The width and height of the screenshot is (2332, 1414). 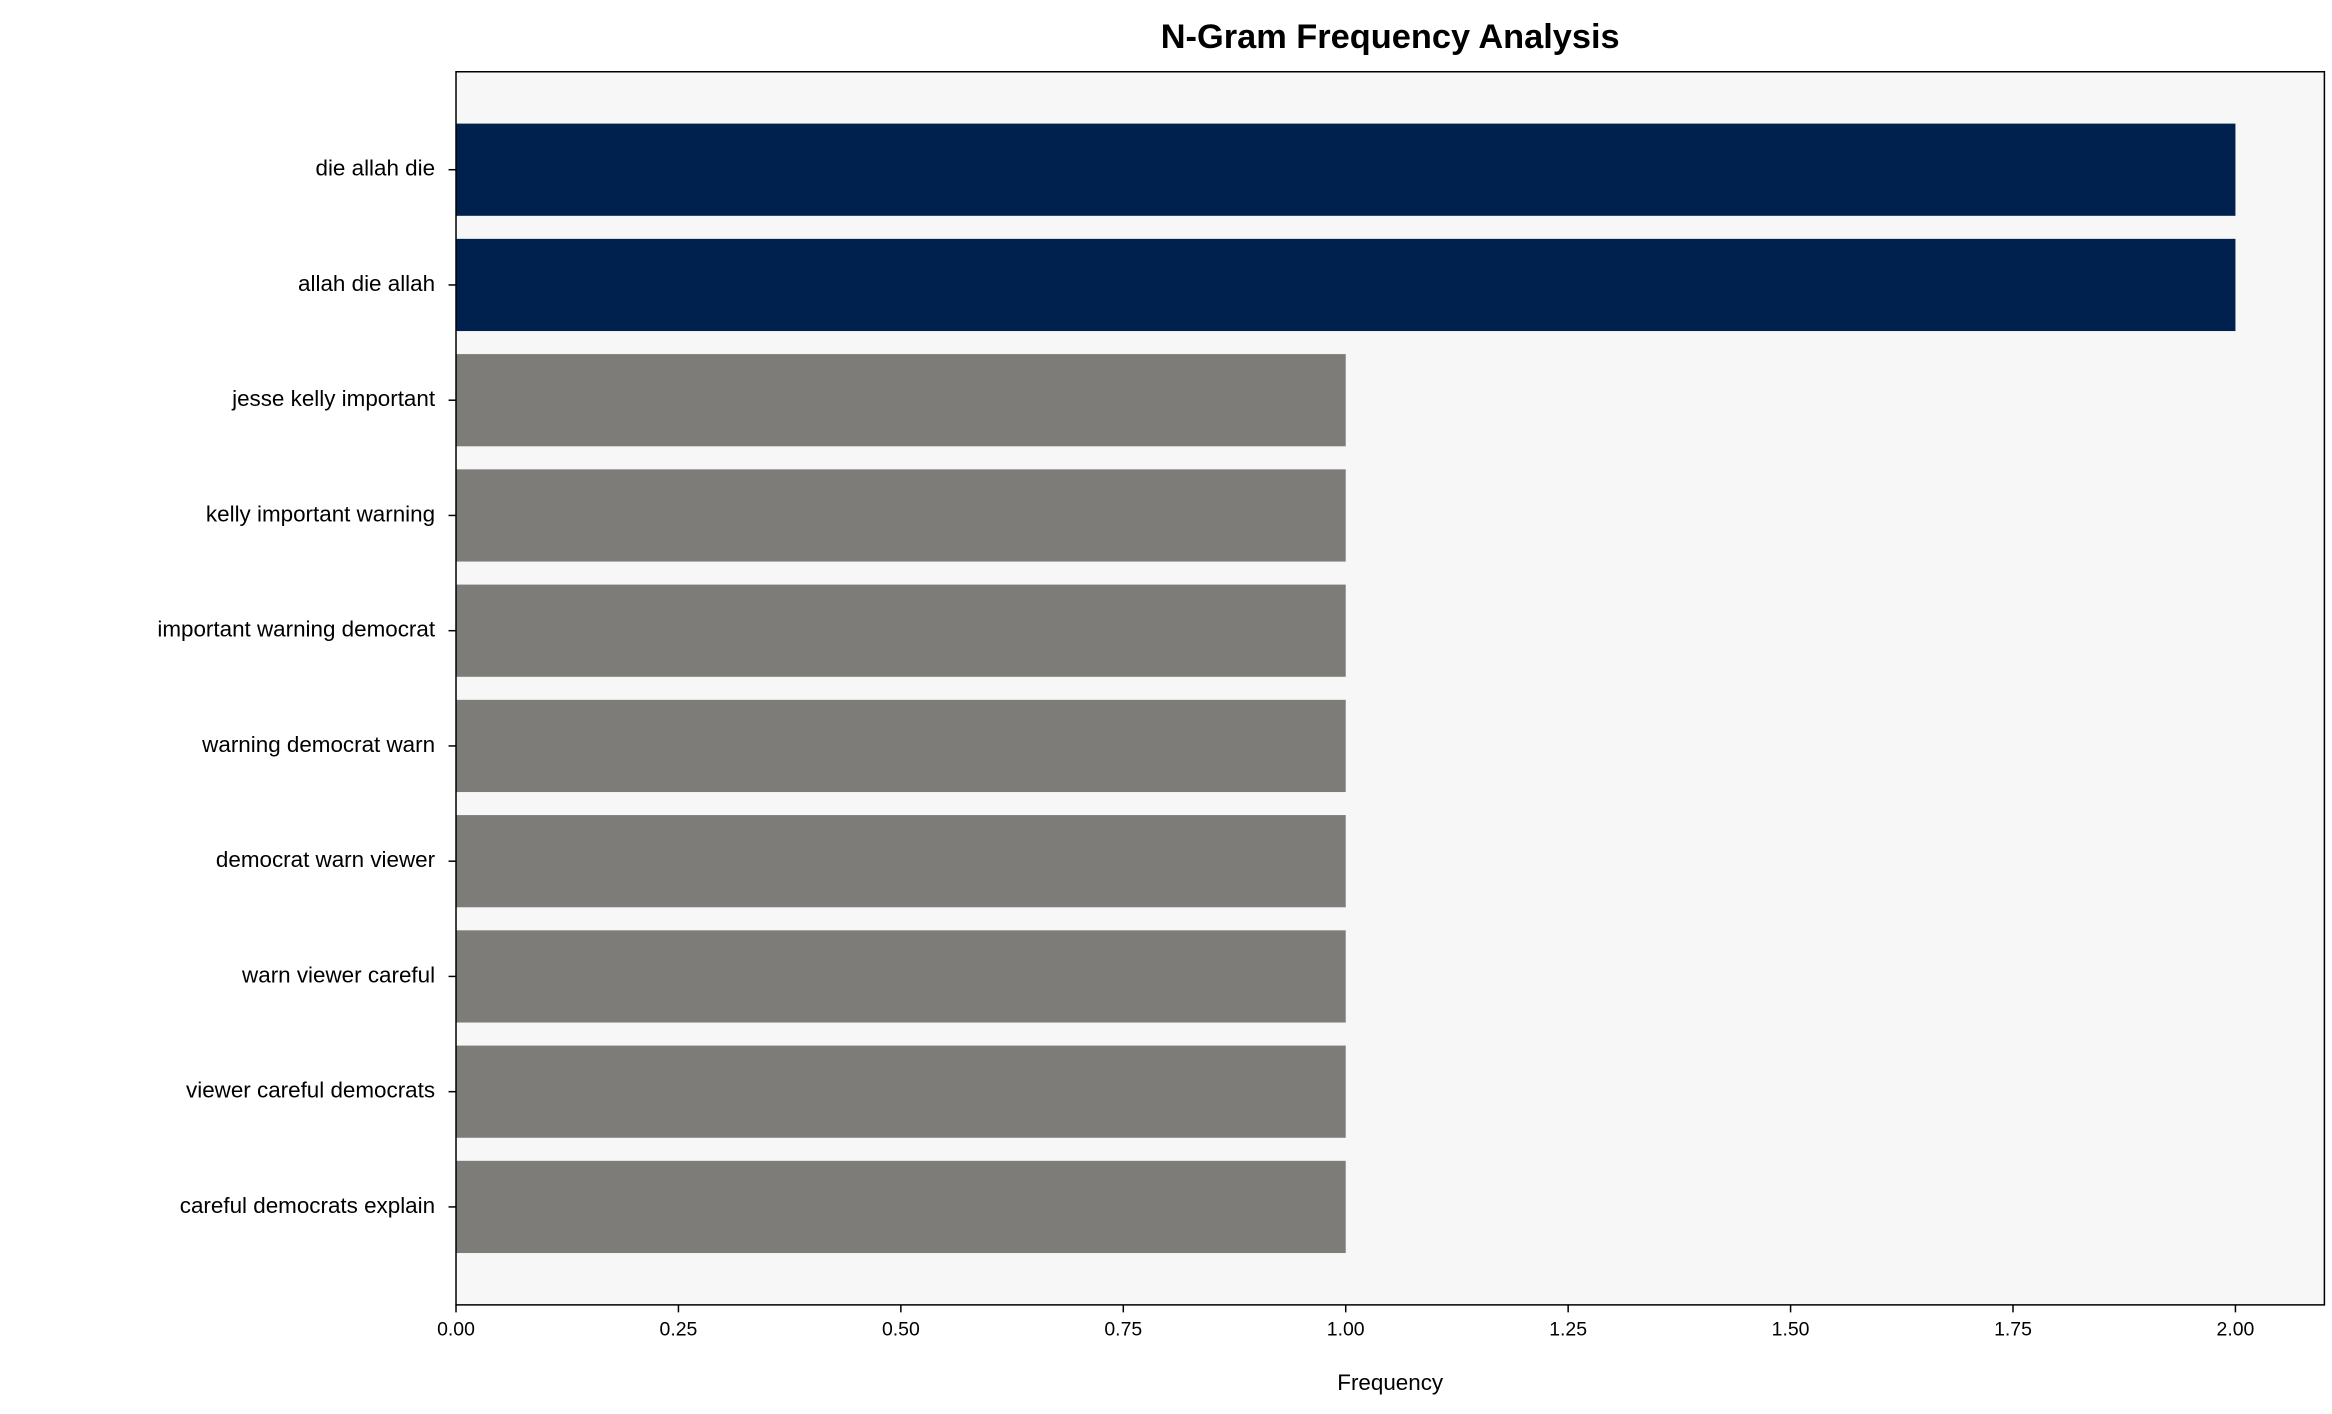 What do you see at coordinates (366, 283) in the screenshot?
I see `y-tick-label: allah die allah` at bounding box center [366, 283].